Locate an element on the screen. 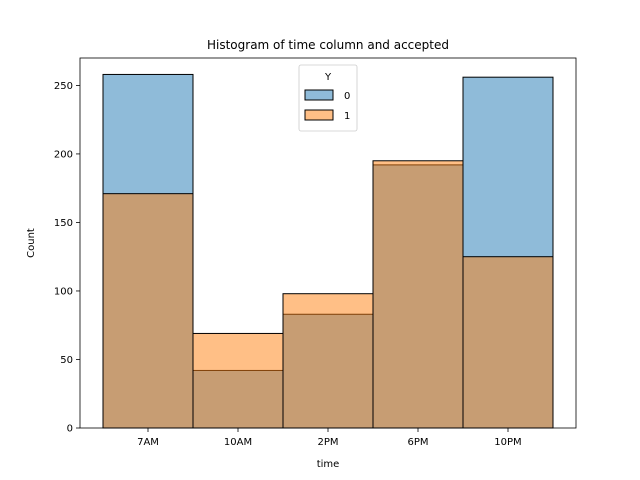 This screenshot has height=480, width=640. bar-series-1-2PM is located at coordinates (328, 361).